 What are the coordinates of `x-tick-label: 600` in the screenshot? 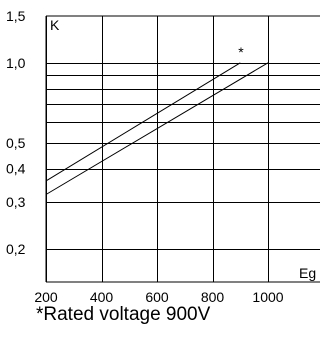 It's located at (157, 297).